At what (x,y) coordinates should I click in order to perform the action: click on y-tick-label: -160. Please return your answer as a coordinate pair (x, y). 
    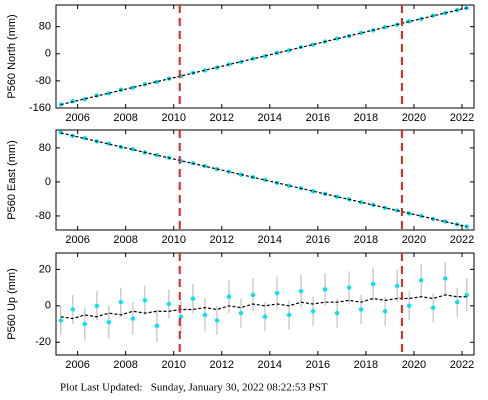
    Looking at the image, I should click on (40, 108).